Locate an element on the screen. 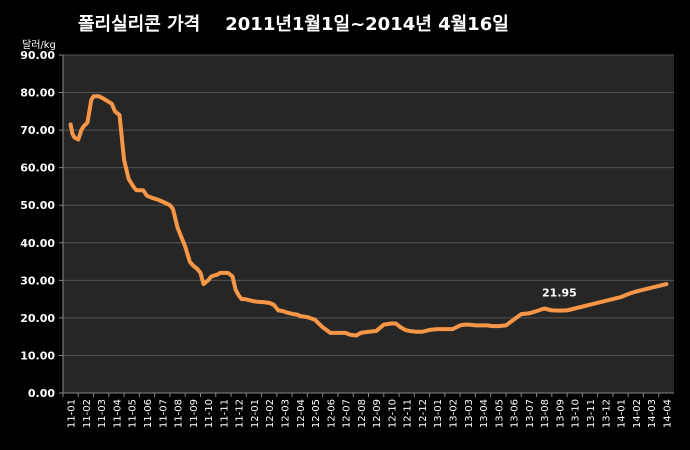 This screenshot has width=690, height=450. y-tick-label: 10.00 is located at coordinates (37, 355).